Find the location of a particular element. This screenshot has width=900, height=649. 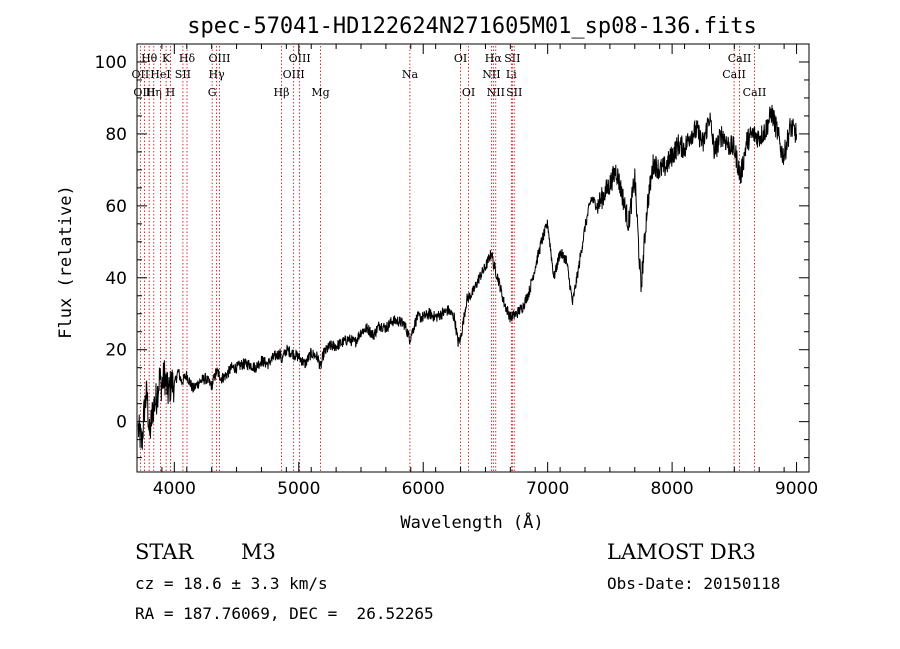

spectral-line-label: OII is located at coordinates (141, 74).